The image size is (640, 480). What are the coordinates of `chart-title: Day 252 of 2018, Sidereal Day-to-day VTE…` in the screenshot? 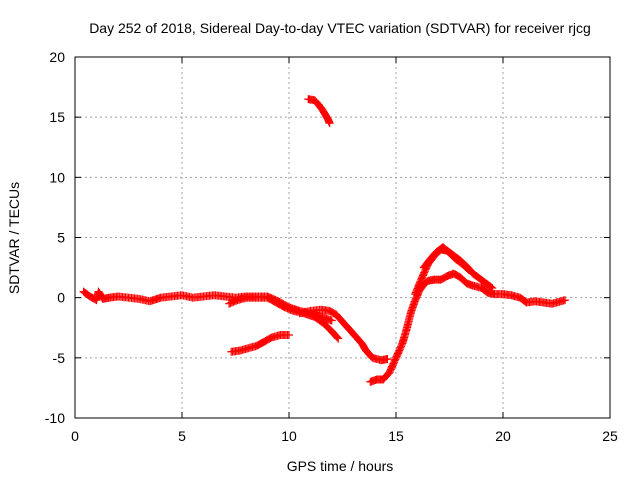 It's located at (340, 28).